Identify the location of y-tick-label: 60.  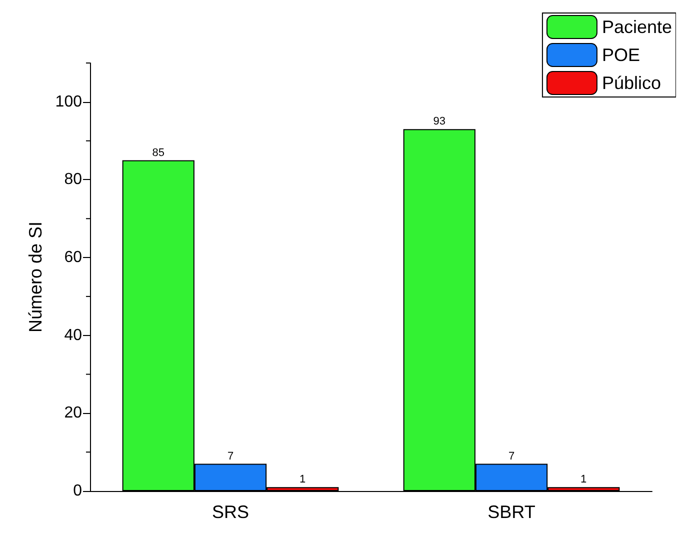
(73, 257).